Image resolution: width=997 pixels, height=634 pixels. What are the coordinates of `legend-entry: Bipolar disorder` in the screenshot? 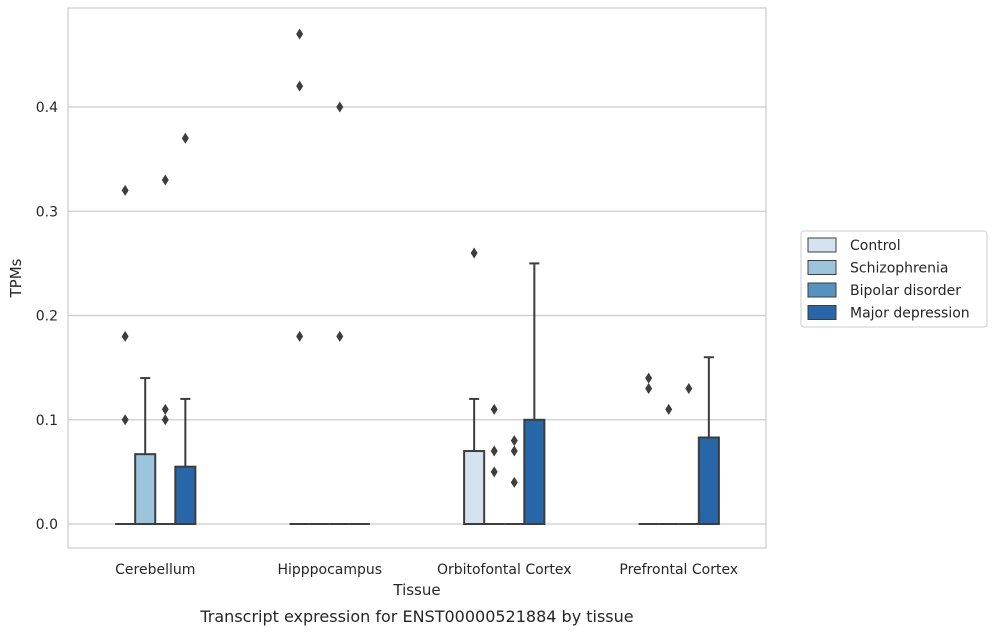 It's located at (905, 291).